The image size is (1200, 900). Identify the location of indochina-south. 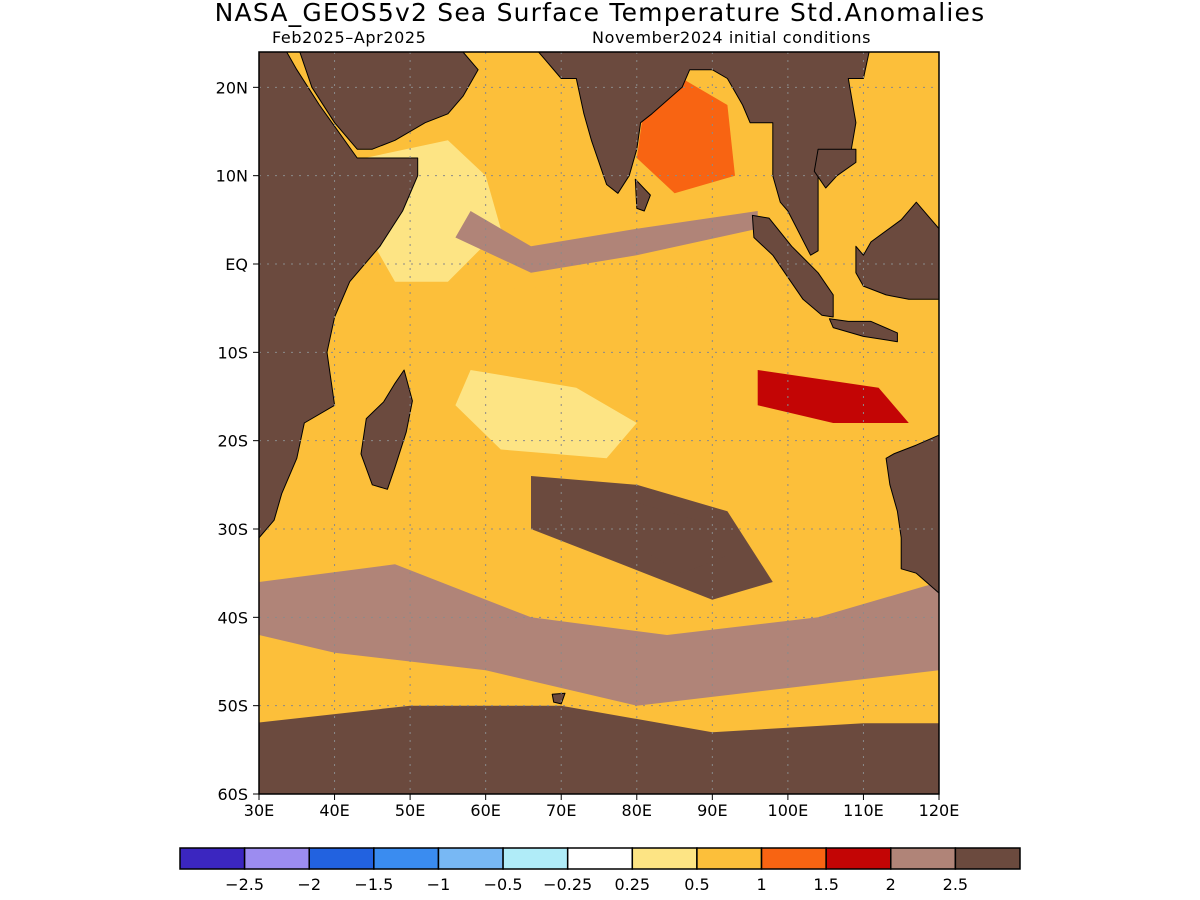
(835, 168).